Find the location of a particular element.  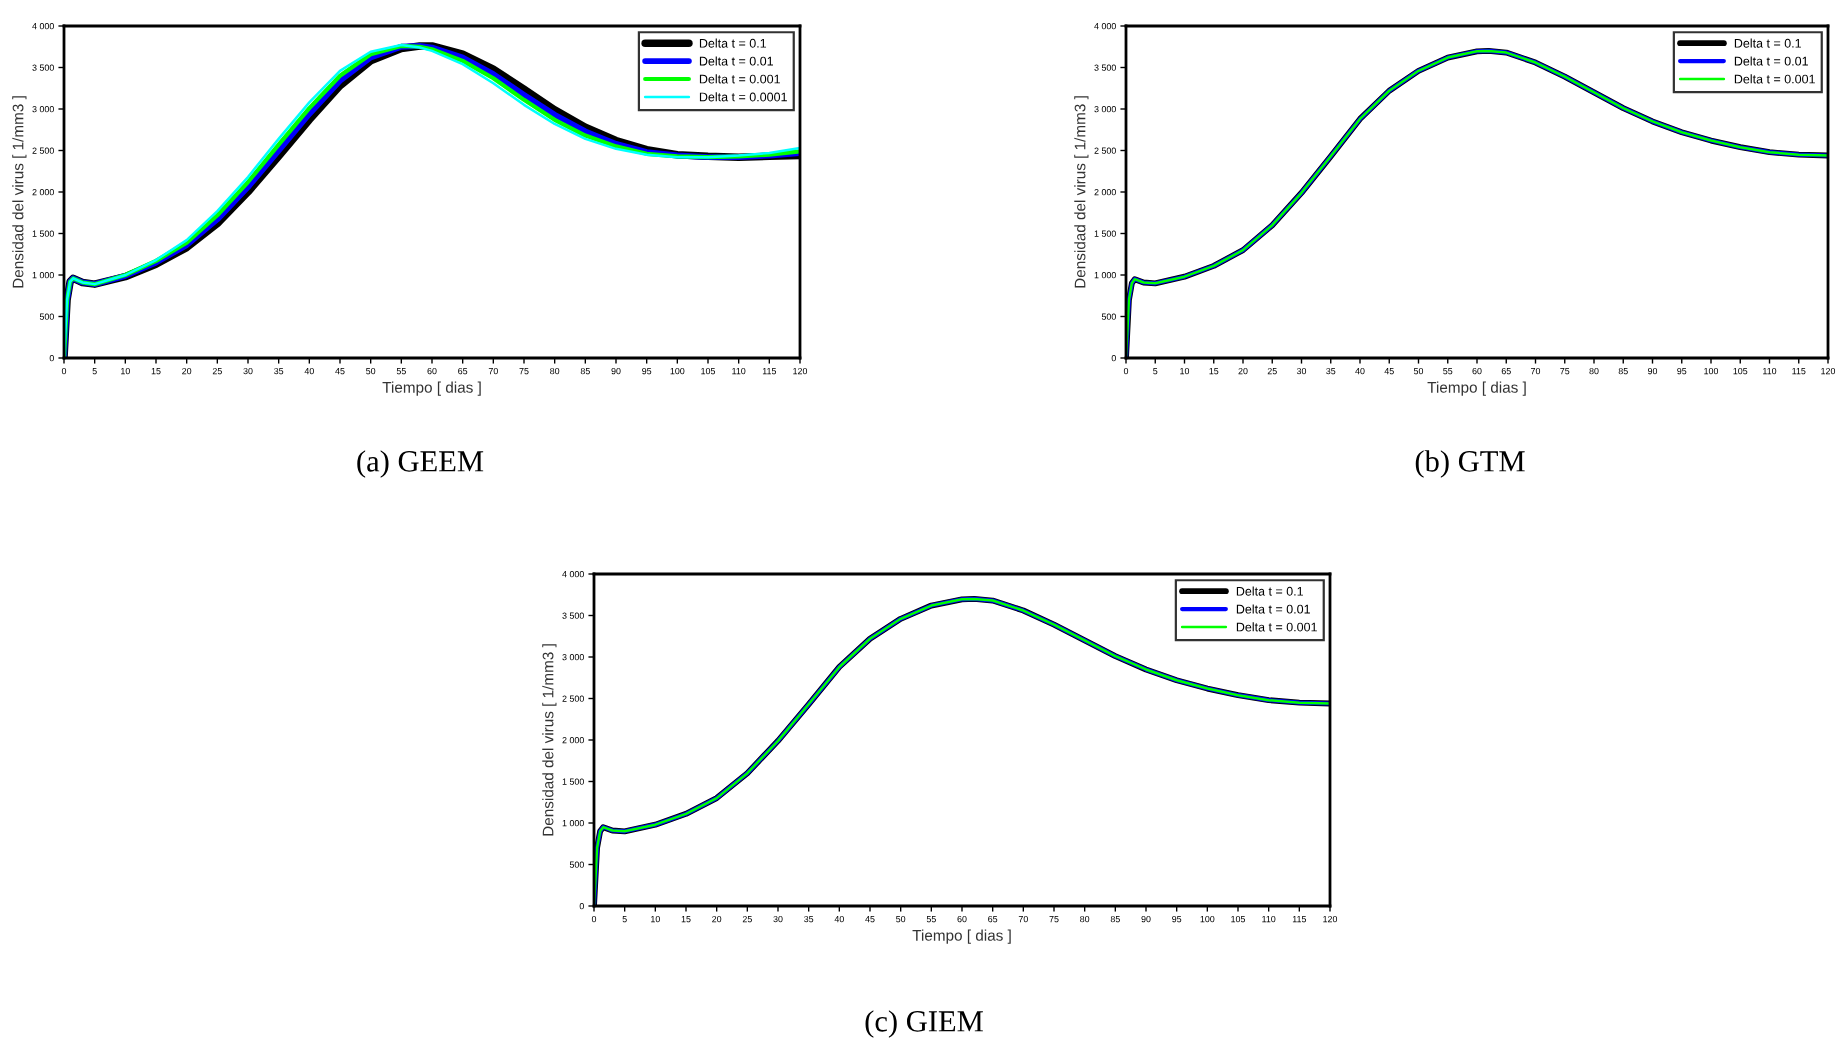

text: (c) GIEM is located at coordinates (924, 1024).